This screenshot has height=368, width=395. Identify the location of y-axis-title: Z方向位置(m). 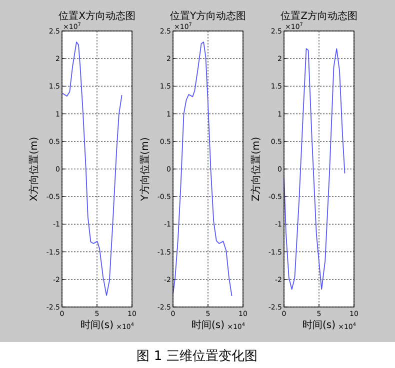
(256, 169).